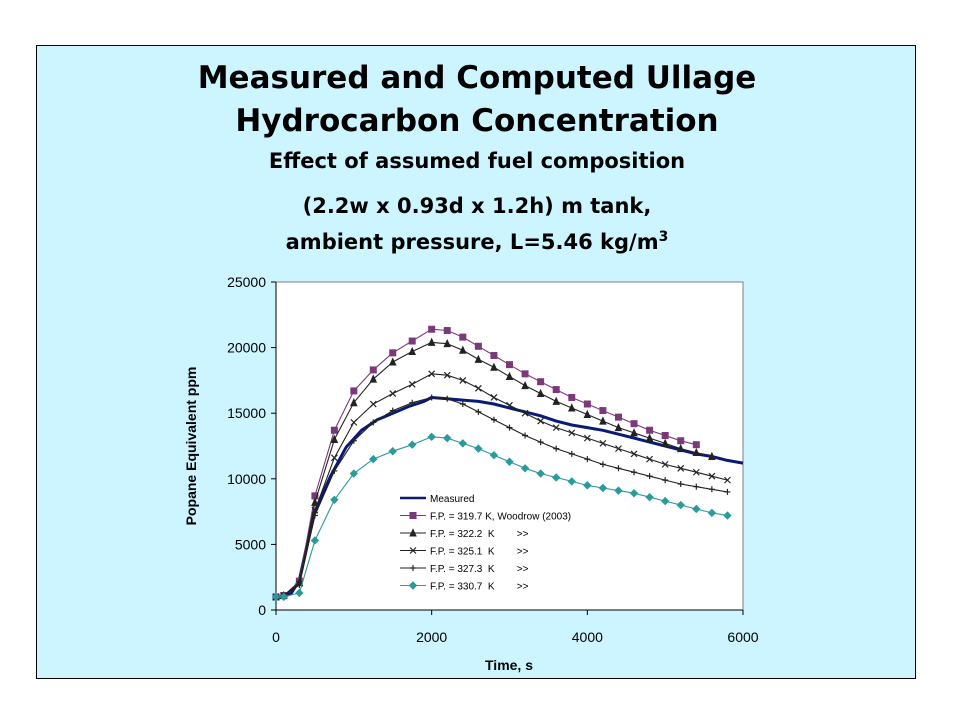  What do you see at coordinates (477, 161) in the screenshot?
I see `slide-subtitle: Effect of assumed fuel composition` at bounding box center [477, 161].